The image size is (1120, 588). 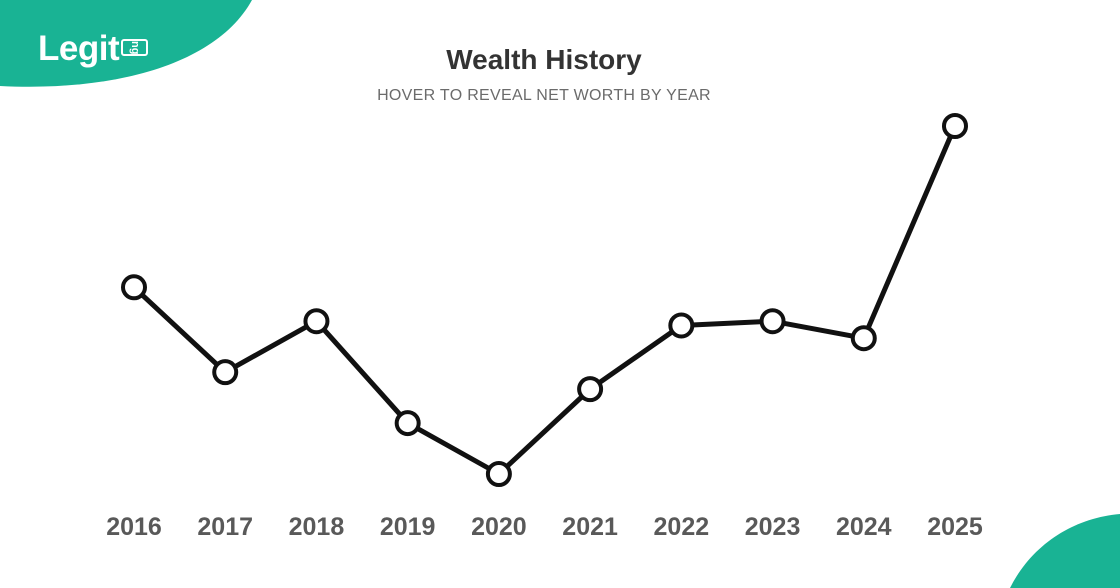 I want to click on x-tick-label-2020: 2020, so click(x=499, y=527).